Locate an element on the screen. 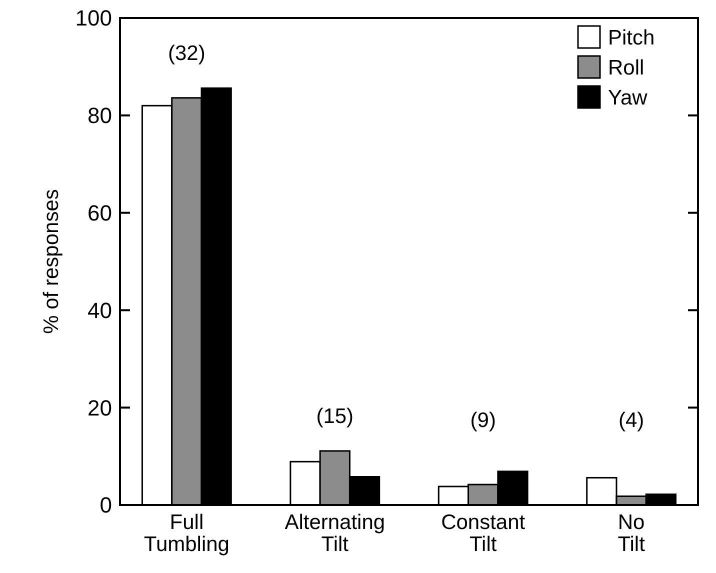 This screenshot has width=716, height=573. x-tick-label: Alternating Tilt is located at coordinates (335, 533).